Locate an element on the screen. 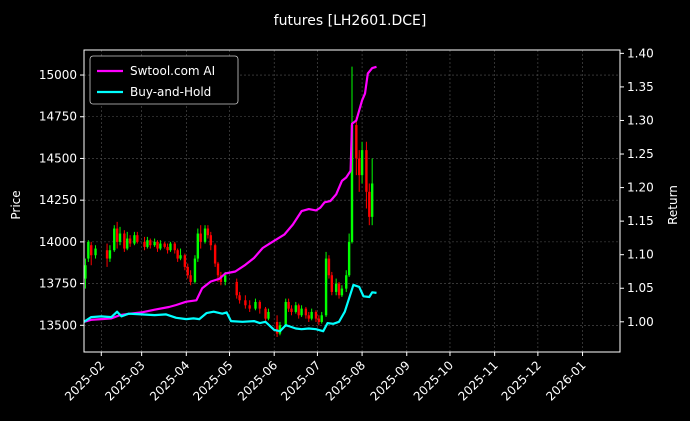 Image resolution: width=690 pixels, height=421 pixels. legend-box is located at coordinates (164, 80).